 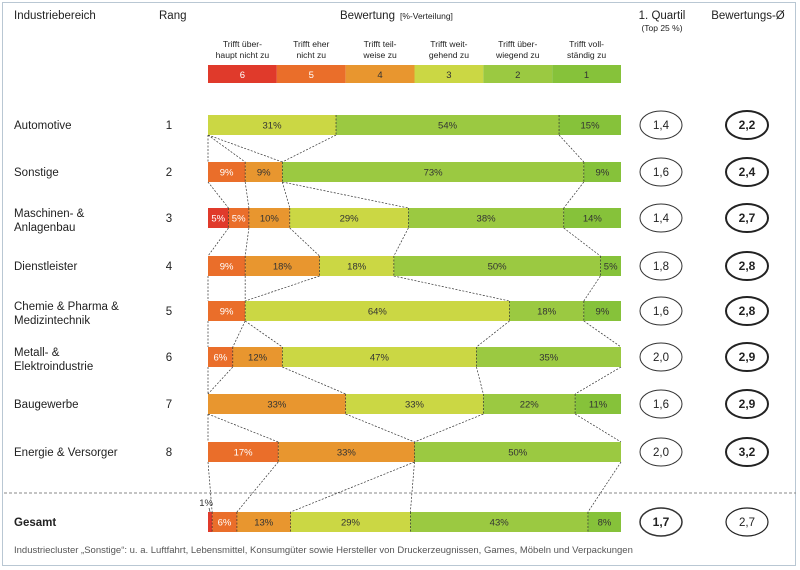 I want to click on bar-label: 5%, so click(x=239, y=219).